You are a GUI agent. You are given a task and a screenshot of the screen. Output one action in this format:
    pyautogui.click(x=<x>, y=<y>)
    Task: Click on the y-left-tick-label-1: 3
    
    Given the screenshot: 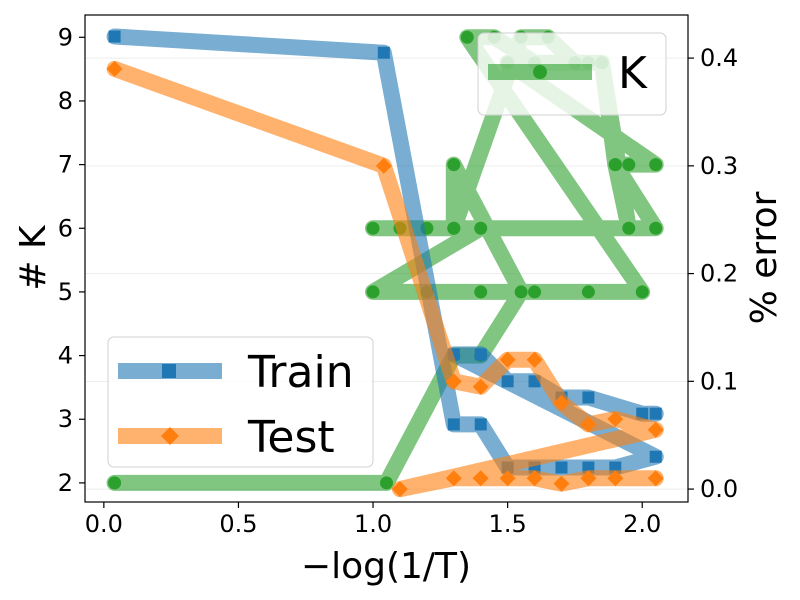 What is the action you would take?
    pyautogui.click(x=65, y=419)
    